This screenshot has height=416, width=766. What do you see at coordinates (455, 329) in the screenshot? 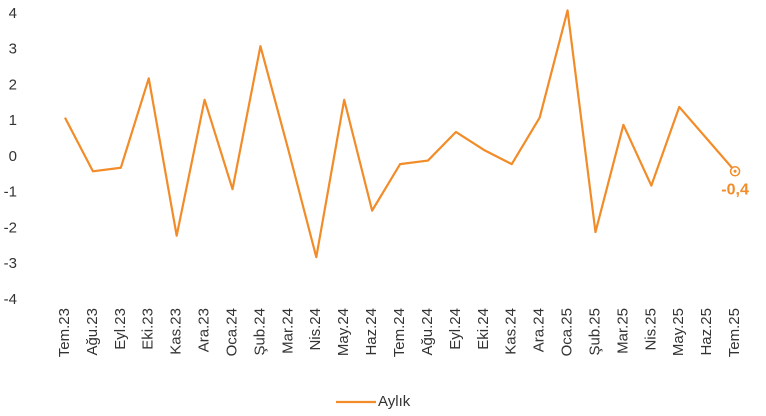
I see `x-tick-label: Eyl.24` at bounding box center [455, 329].